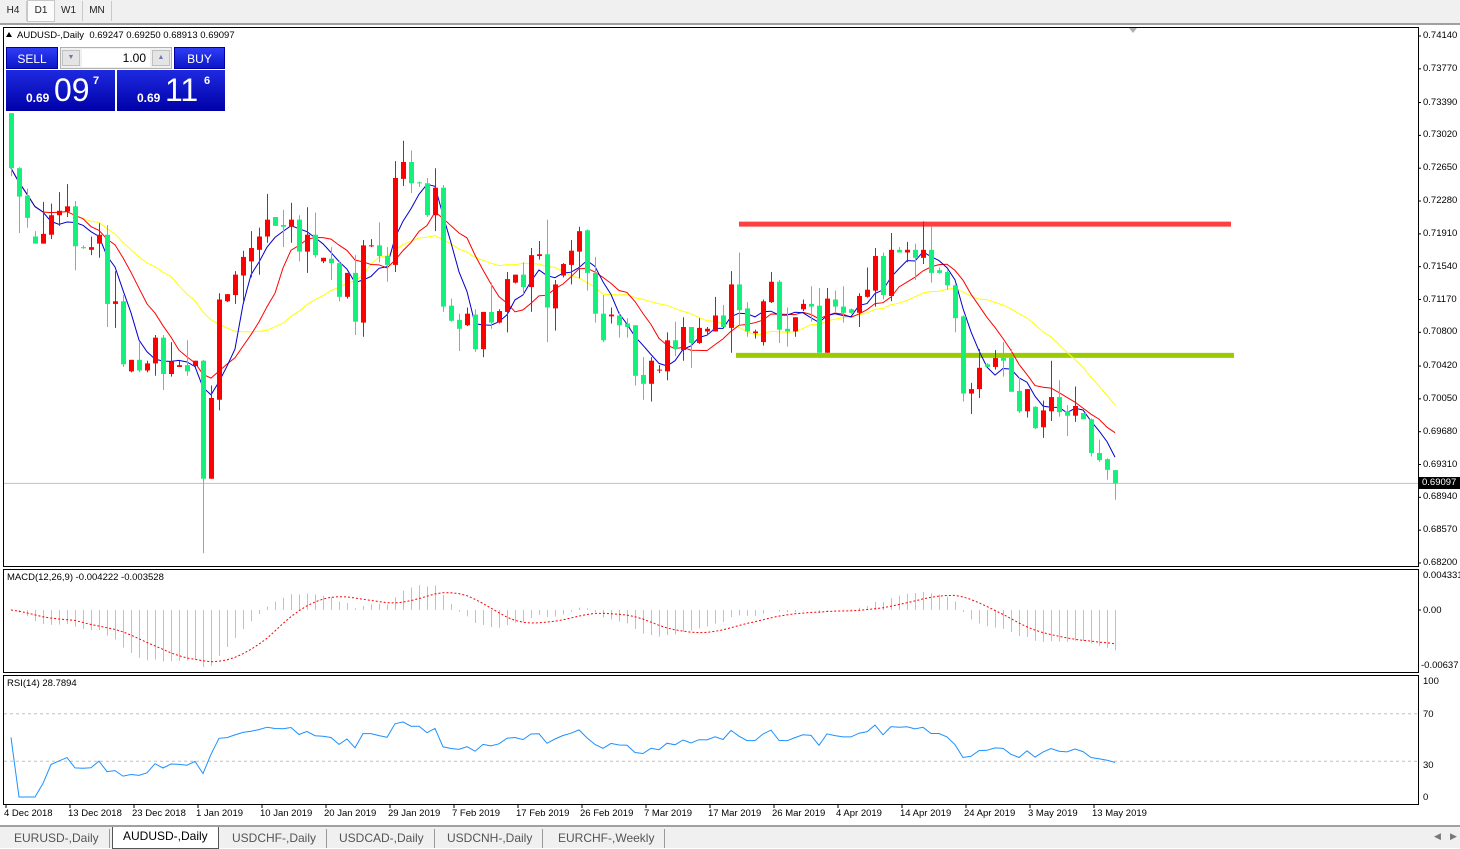 This screenshot has width=1460, height=849. What do you see at coordinates (735, 813) in the screenshot?
I see `time-tick-label: 17 Mar 2019` at bounding box center [735, 813].